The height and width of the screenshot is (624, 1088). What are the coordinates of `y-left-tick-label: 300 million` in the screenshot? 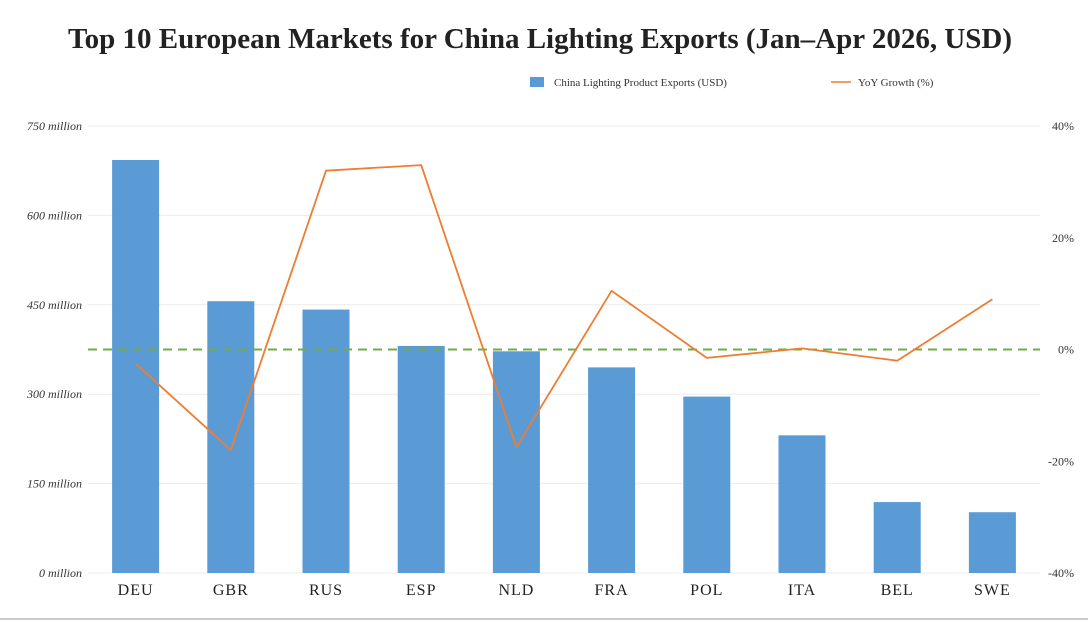 It's located at (54, 394).